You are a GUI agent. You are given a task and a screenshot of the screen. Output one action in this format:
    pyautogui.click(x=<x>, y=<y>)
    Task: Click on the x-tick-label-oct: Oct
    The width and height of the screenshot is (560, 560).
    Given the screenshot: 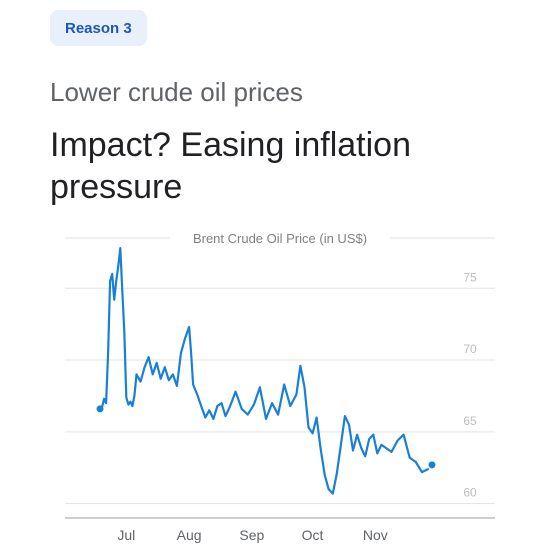 What is the action you would take?
    pyautogui.click(x=313, y=535)
    